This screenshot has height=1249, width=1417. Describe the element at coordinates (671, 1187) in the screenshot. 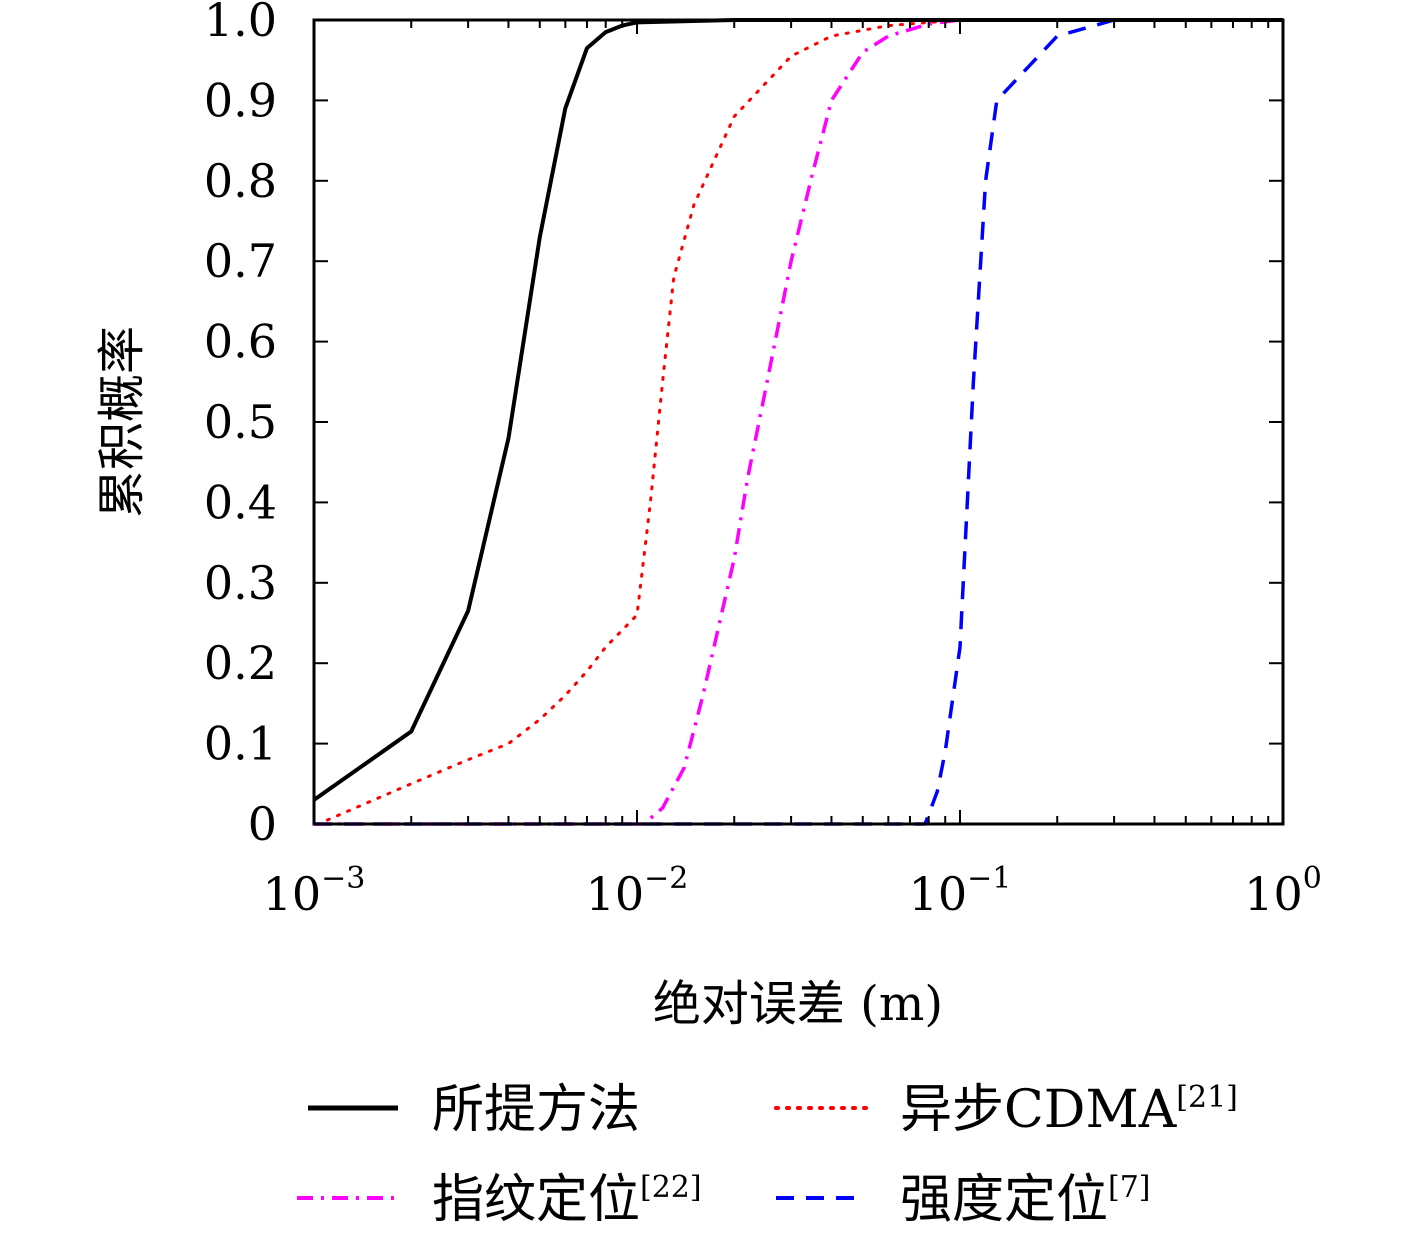

I see `legend-citation: [22]` at that location.